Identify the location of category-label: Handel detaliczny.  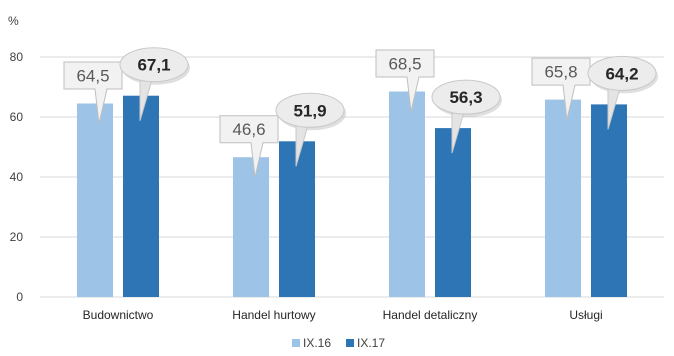
(430, 315).